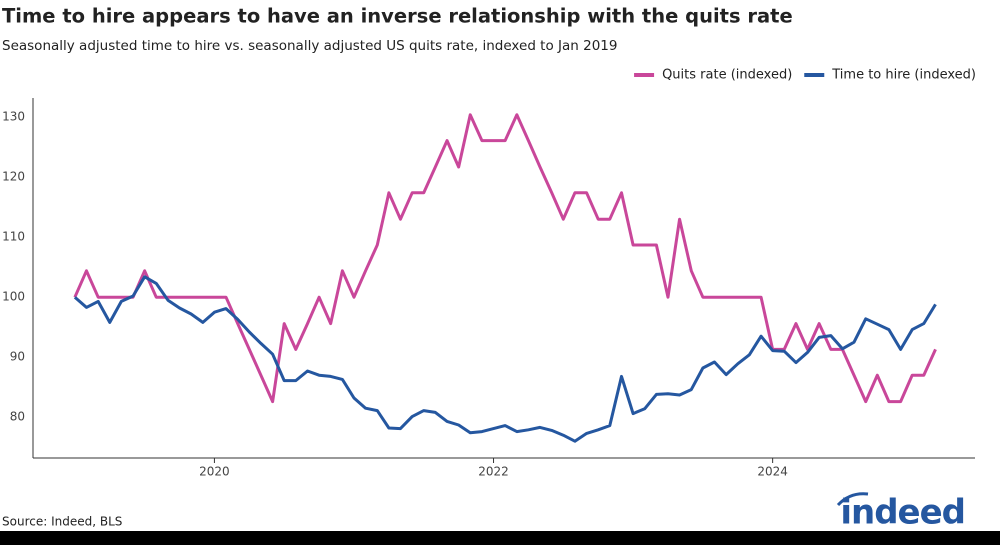 Image resolution: width=1000 pixels, height=545 pixels. What do you see at coordinates (13, 177) in the screenshot?
I see `y-tick-label: 120` at bounding box center [13, 177].